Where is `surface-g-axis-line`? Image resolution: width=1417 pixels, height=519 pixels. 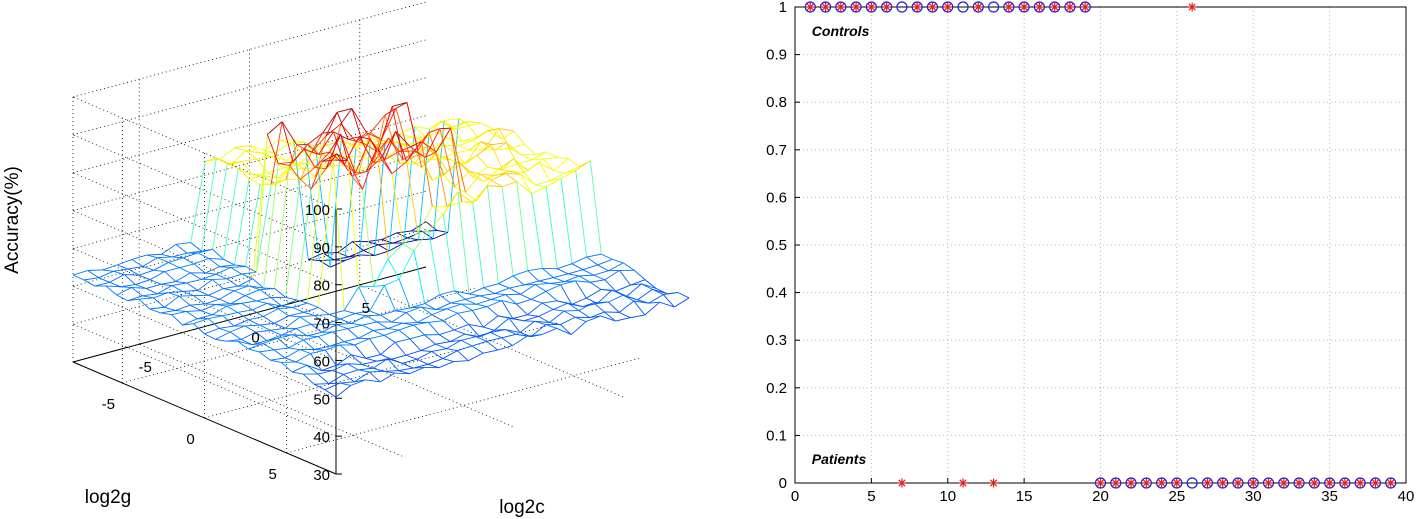
surface-g-axis-line is located at coordinates (204, 418).